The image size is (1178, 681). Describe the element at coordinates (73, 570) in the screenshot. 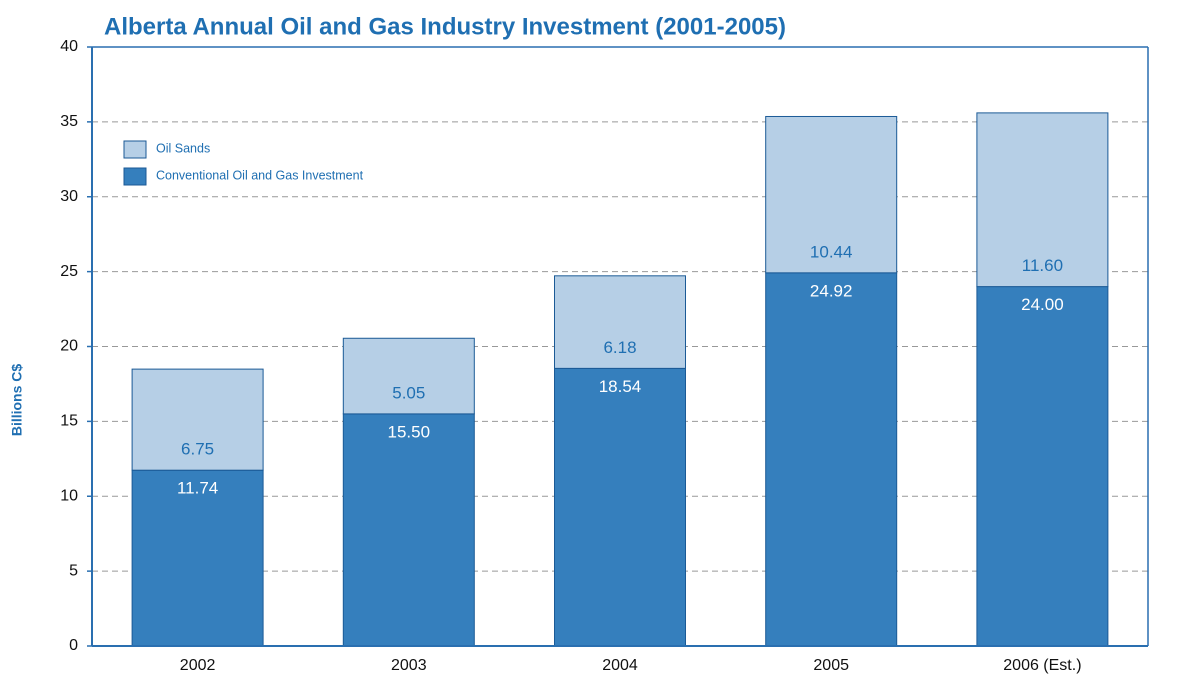

I see `y-tick-label: 5` at that location.